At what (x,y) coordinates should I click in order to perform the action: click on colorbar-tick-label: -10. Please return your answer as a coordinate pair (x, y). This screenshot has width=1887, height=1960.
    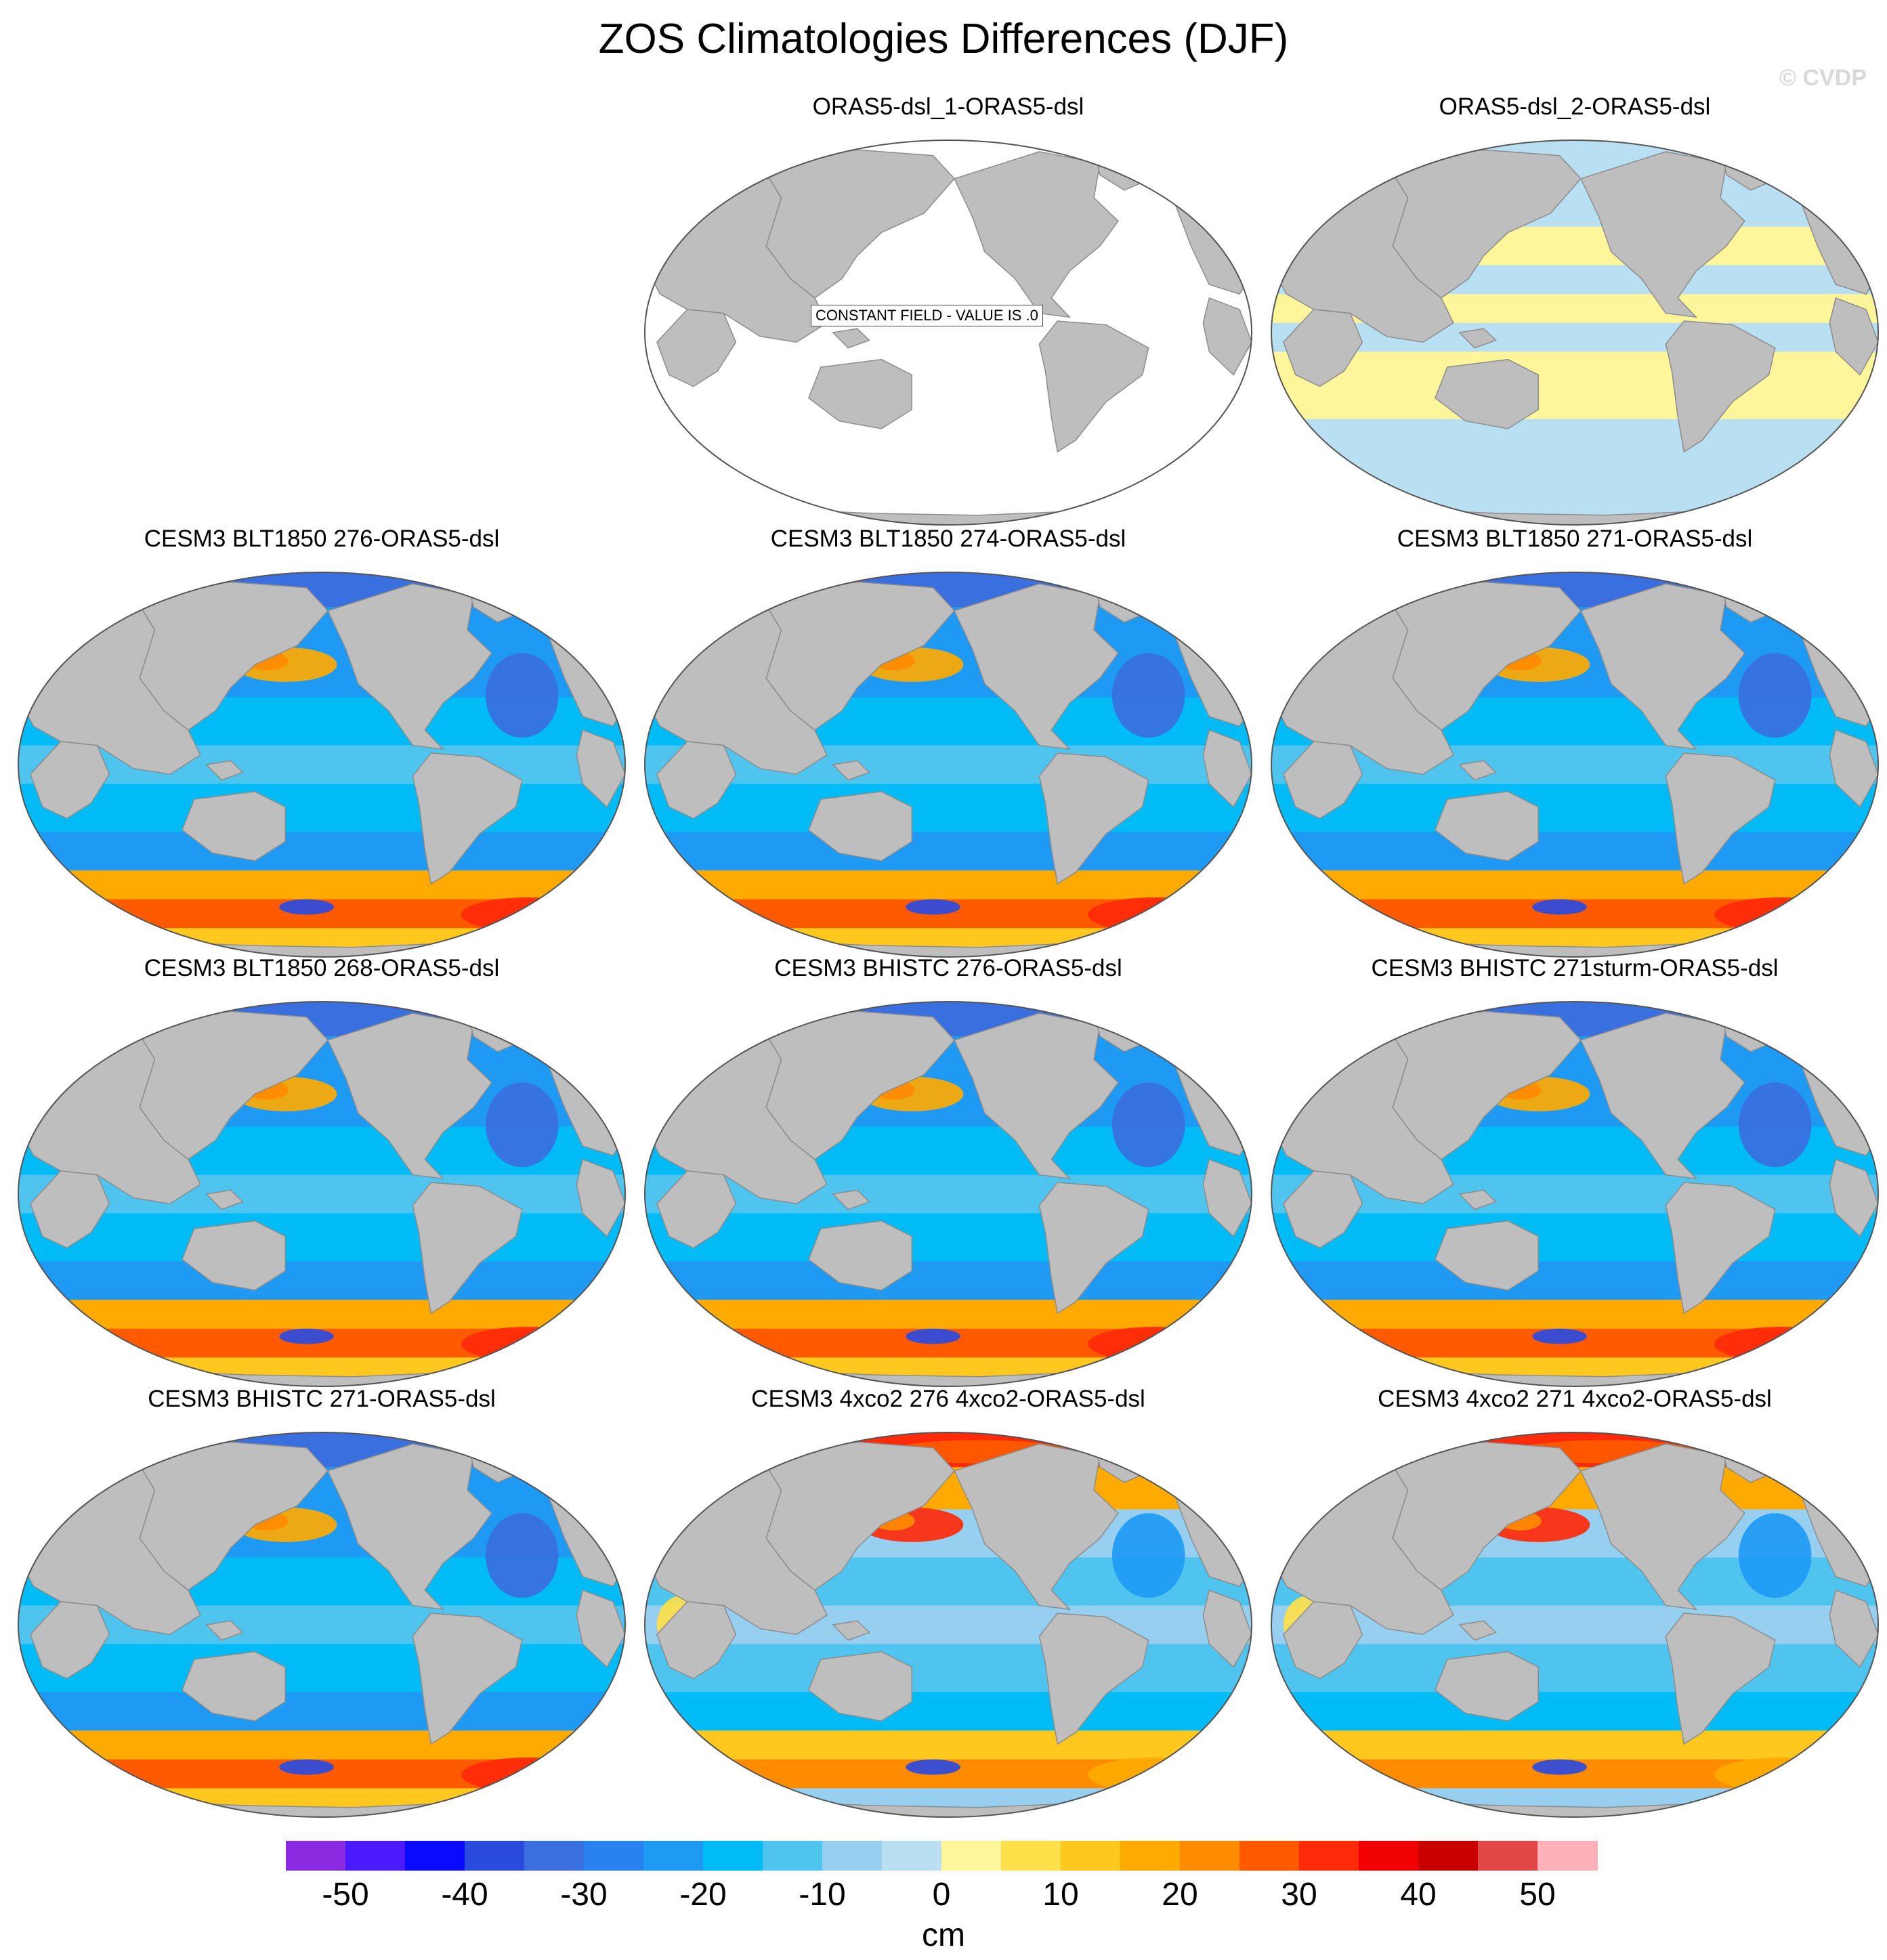
    Looking at the image, I should click on (822, 1895).